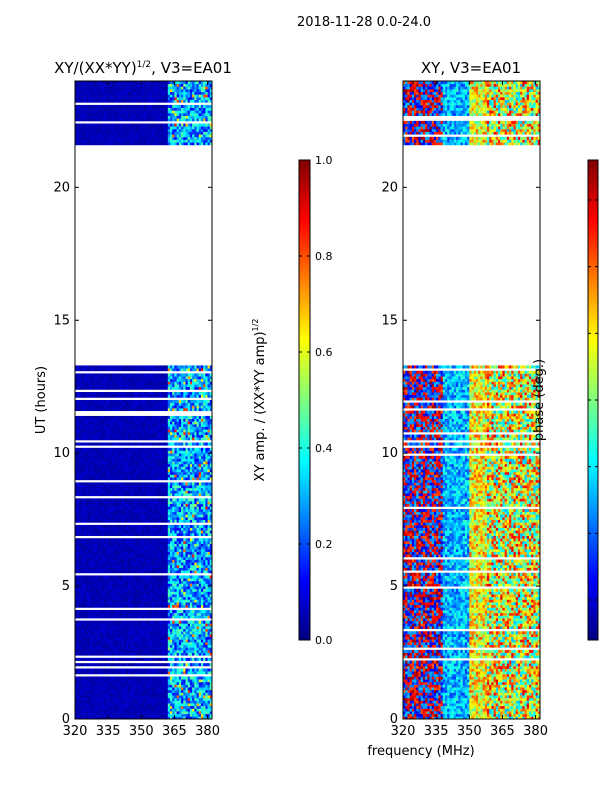 Image resolution: width=600 pixels, height=800 pixels. I want to click on panel-amplitude-title-main: XY/(XX*YY), so click(95, 68).